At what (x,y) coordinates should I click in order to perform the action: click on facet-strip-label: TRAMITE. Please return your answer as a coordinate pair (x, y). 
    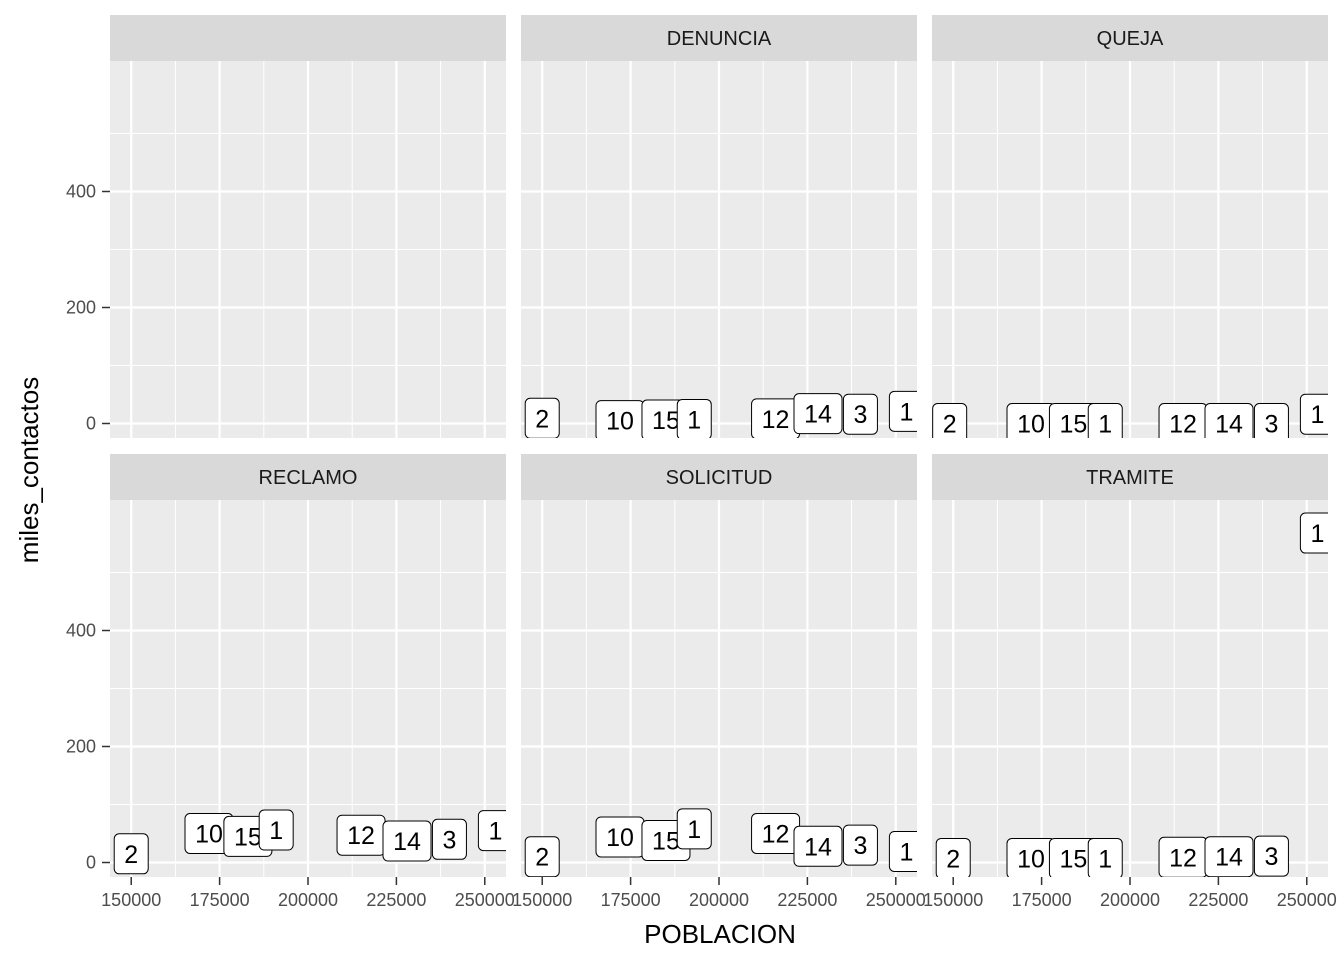
    Looking at the image, I should click on (1130, 478).